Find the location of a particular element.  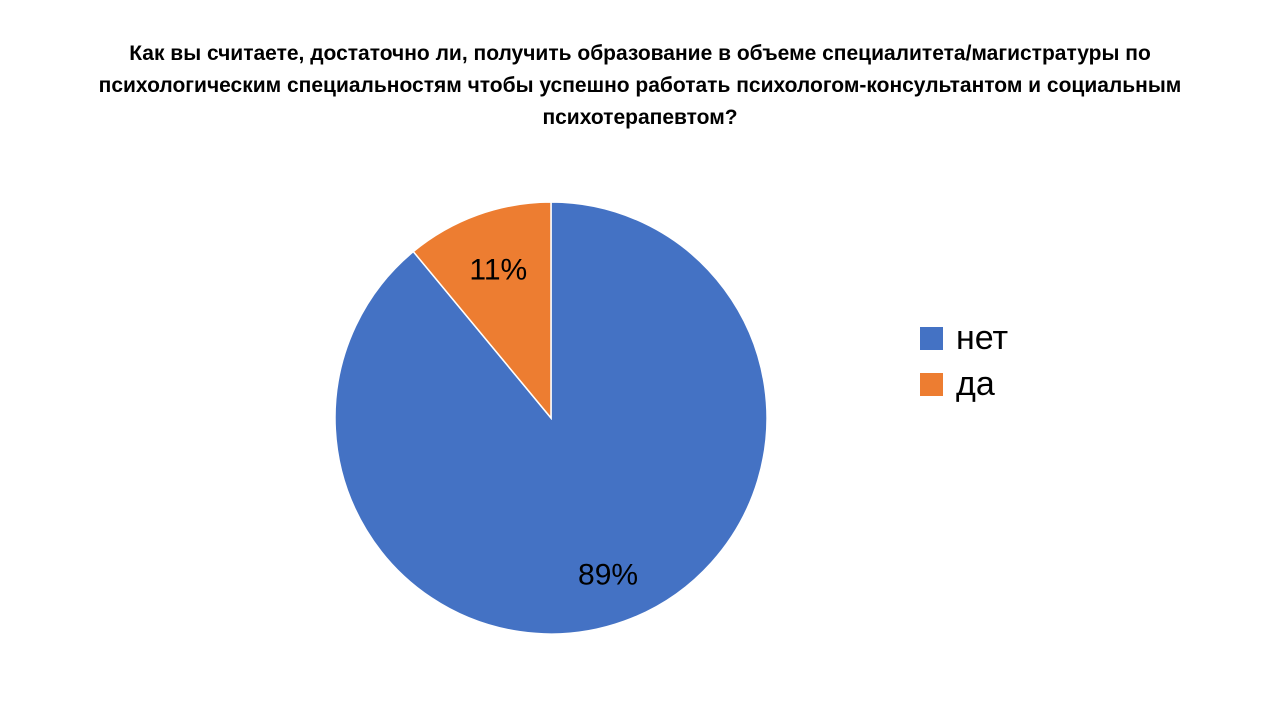

legend-item-нет: нет is located at coordinates (964, 338).